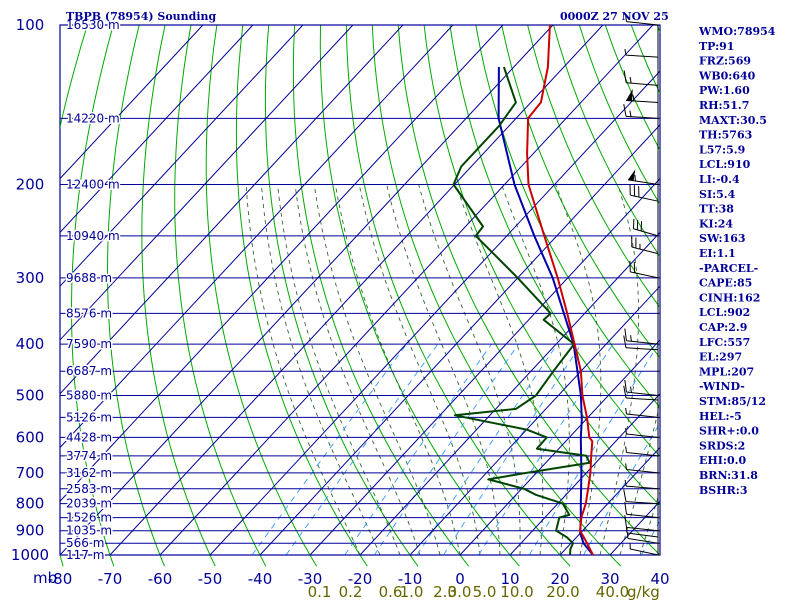 Image resolution: width=800 pixels, height=600 pixels. Describe the element at coordinates (629, 94) in the screenshot. I see `wind-barb-flag` at that location.